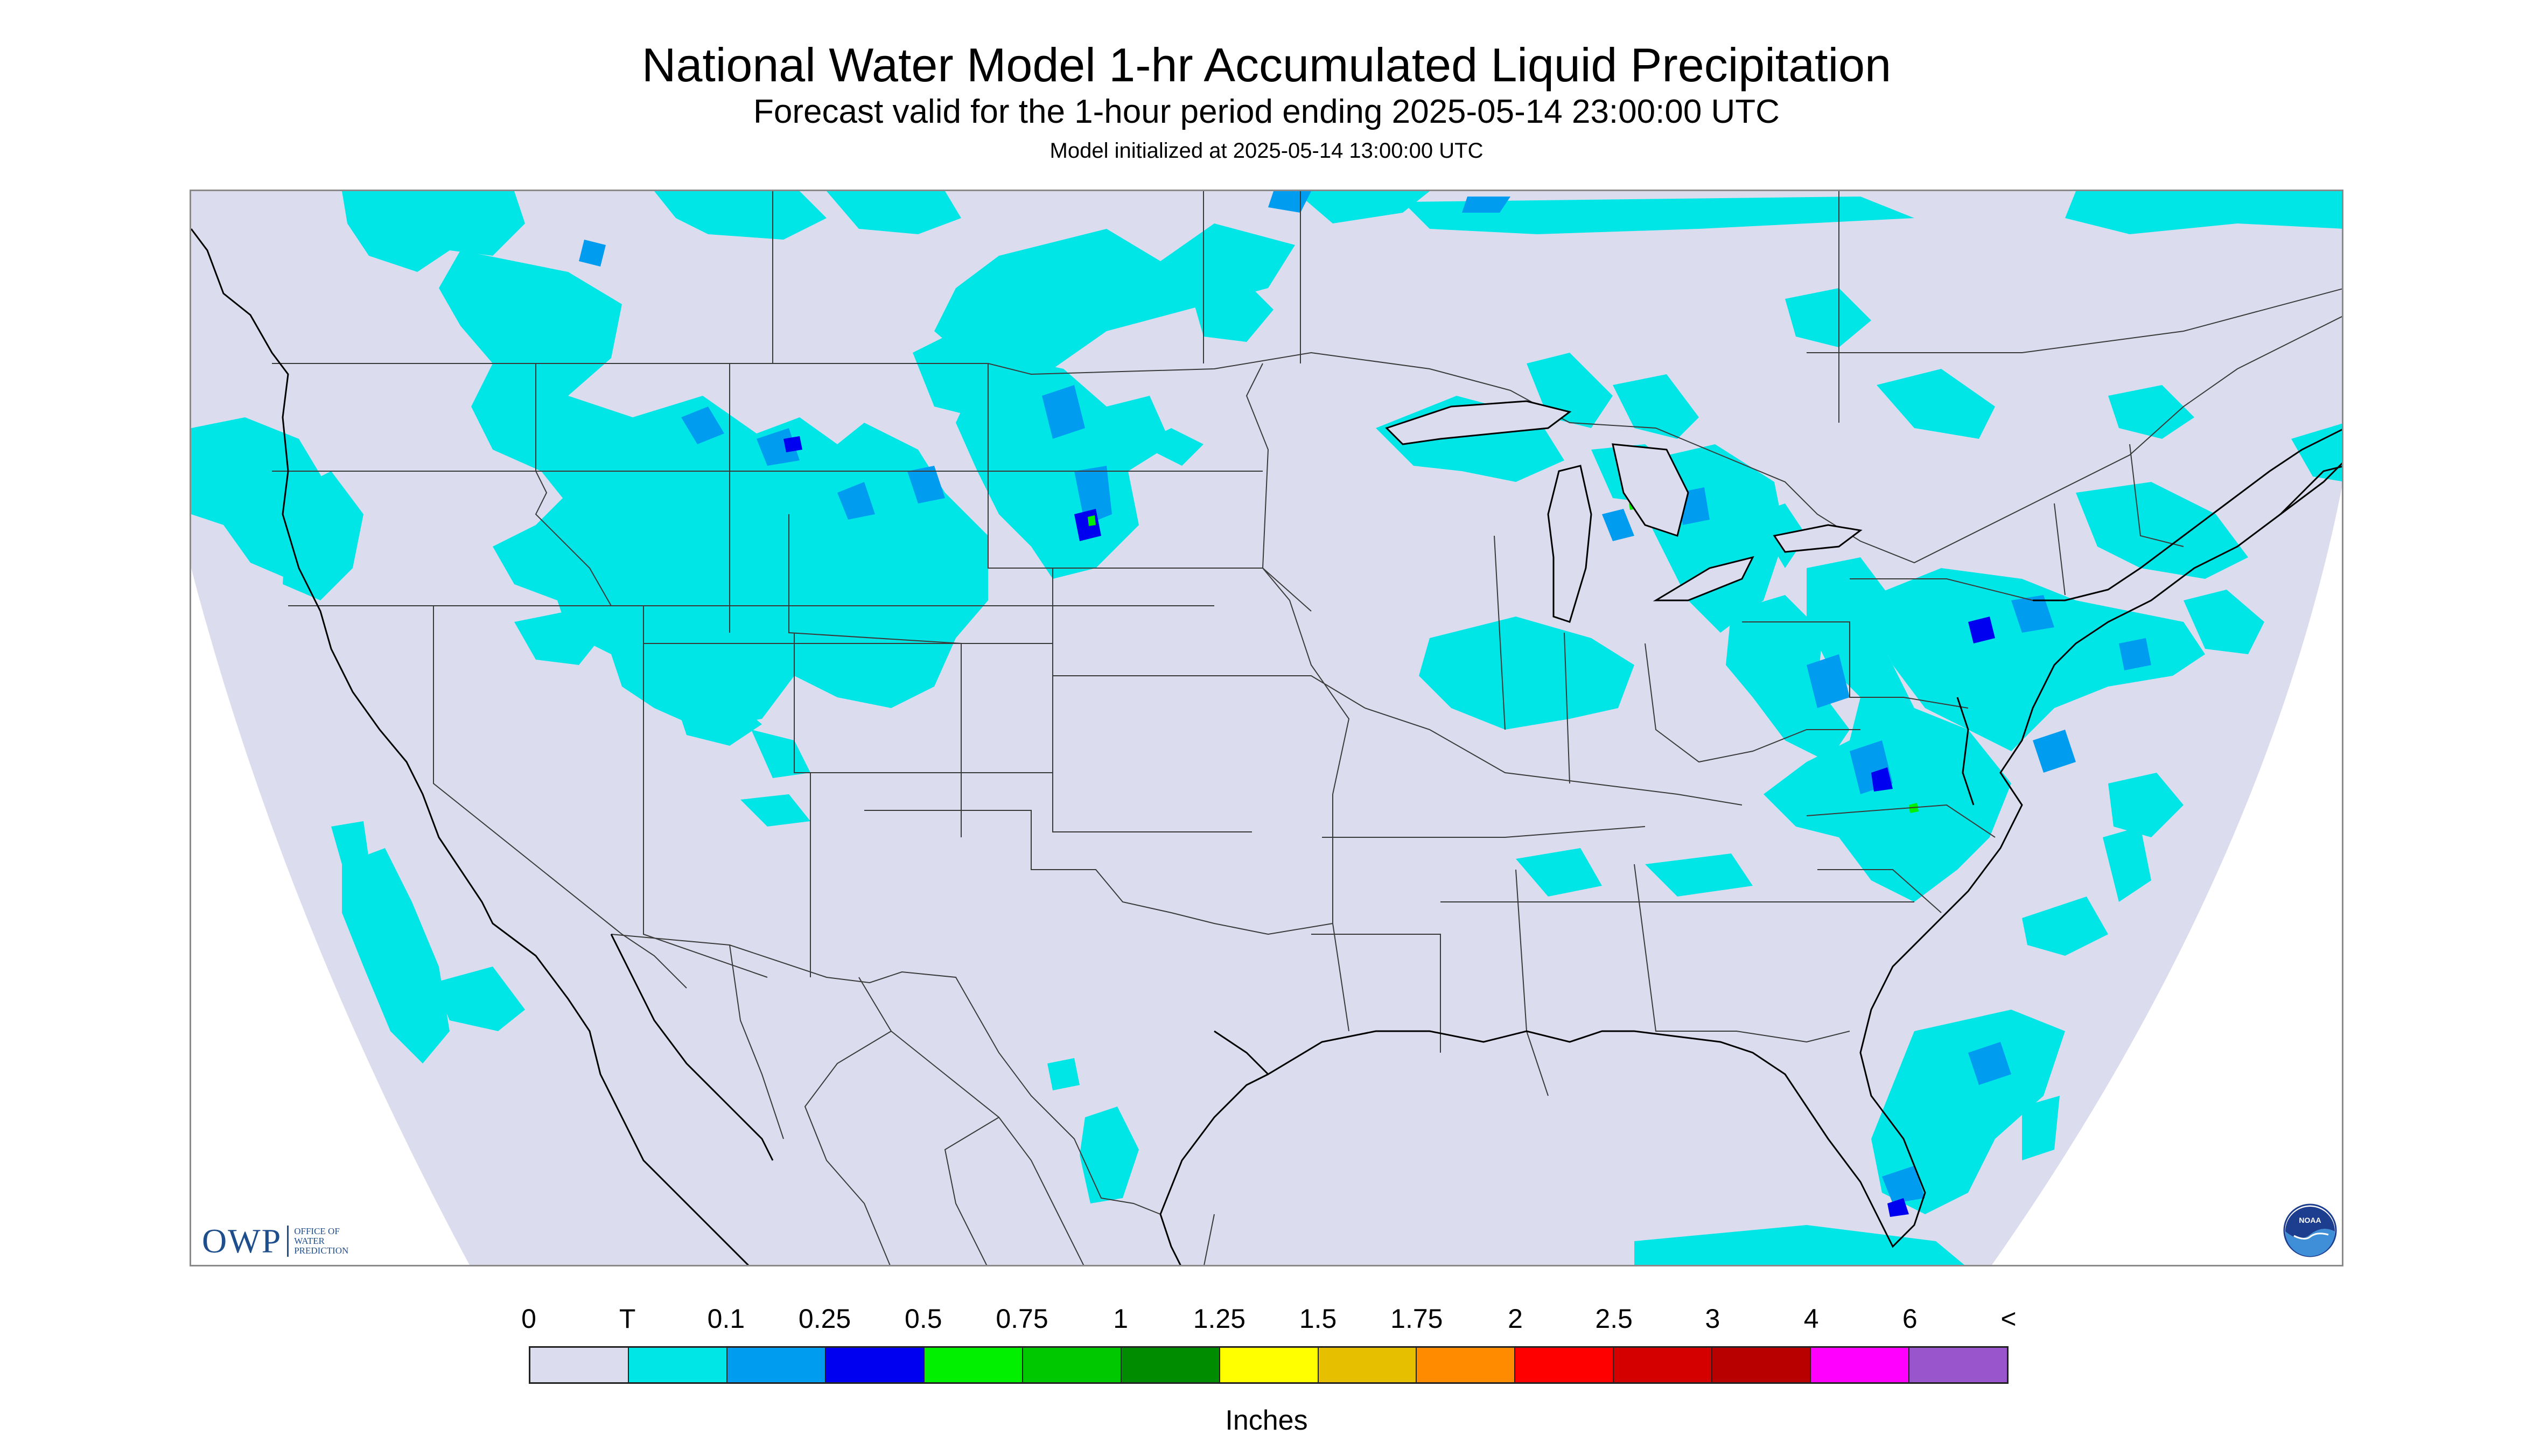  What do you see at coordinates (1965, 751) in the screenshot?
I see `chesapeake-bay` at bounding box center [1965, 751].